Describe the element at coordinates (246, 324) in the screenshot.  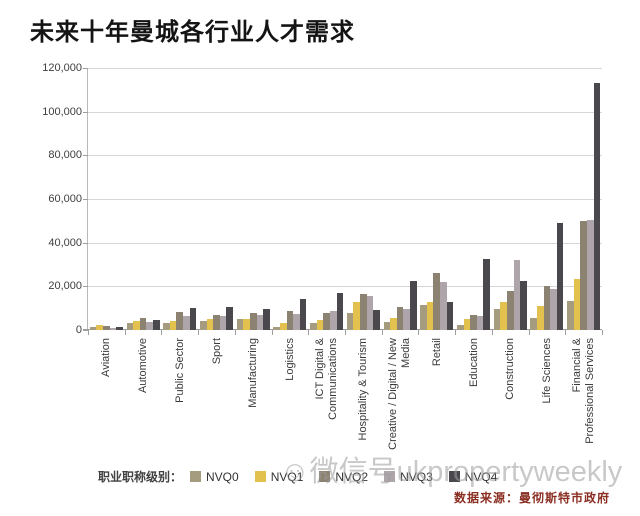
I see `bar-nvq1-manufacturing` at that location.